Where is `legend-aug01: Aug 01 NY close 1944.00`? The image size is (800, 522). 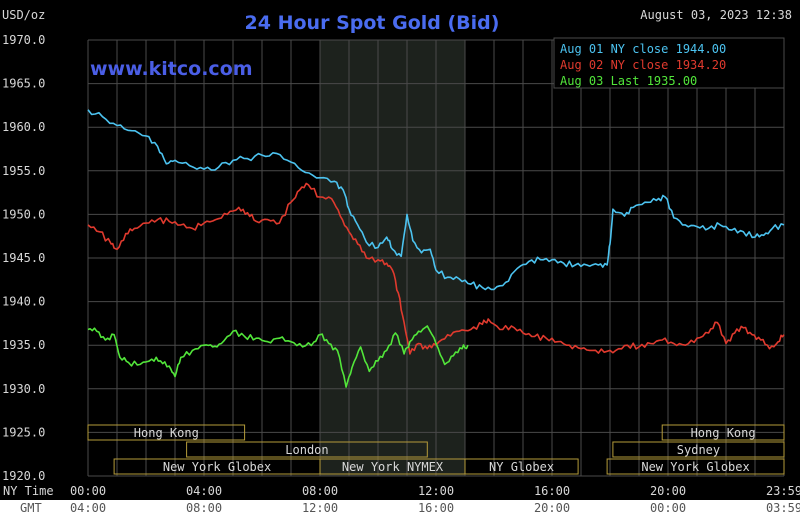 legend-aug01: Aug 01 NY close 1944.00 is located at coordinates (643, 49).